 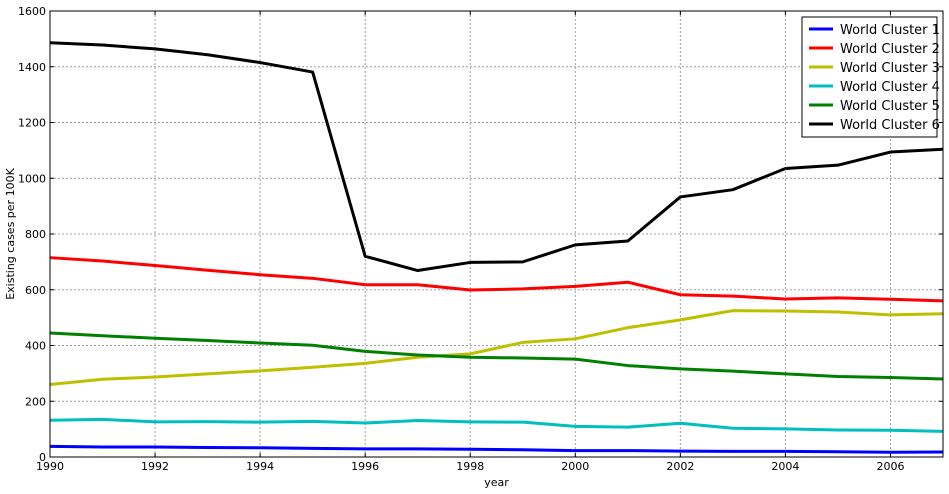 I want to click on x-axis-label: year, so click(x=496, y=482).